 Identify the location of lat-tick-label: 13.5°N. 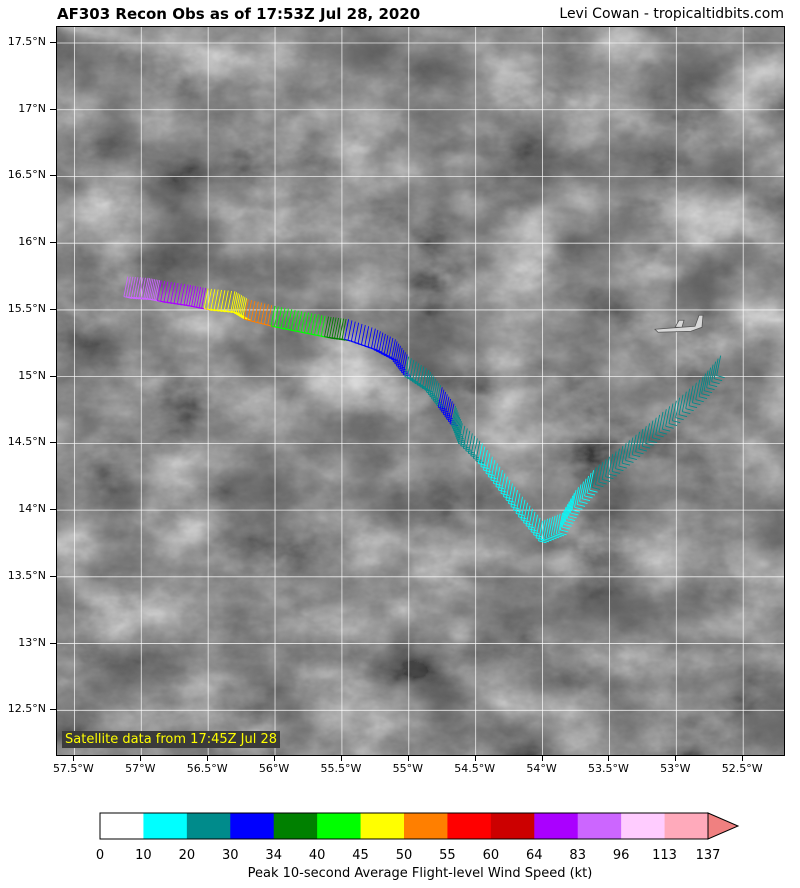
(26, 575).